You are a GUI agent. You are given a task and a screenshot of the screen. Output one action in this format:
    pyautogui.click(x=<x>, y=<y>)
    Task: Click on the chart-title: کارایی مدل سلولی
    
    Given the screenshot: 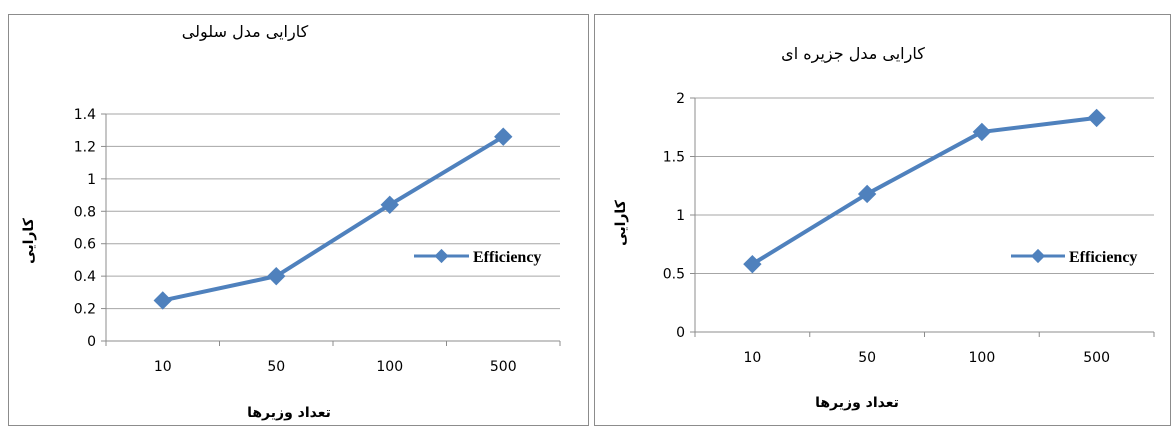 What is the action you would take?
    pyautogui.click(x=245, y=32)
    